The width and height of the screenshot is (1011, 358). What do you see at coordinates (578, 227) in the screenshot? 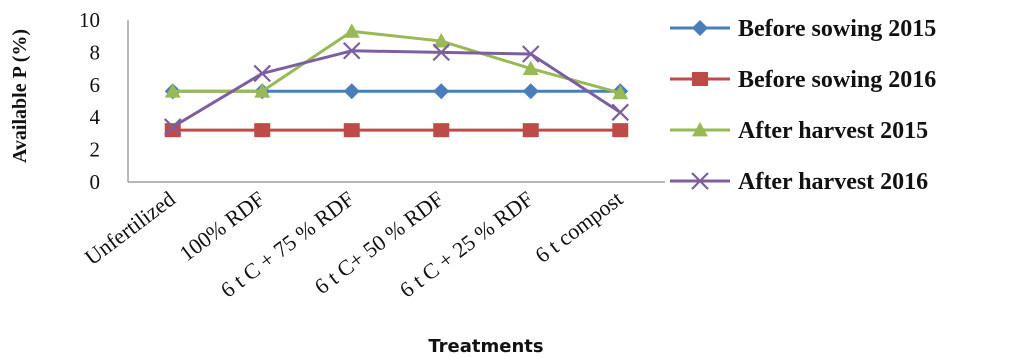
I see `x-tick-label: 6 t compost` at bounding box center [578, 227].